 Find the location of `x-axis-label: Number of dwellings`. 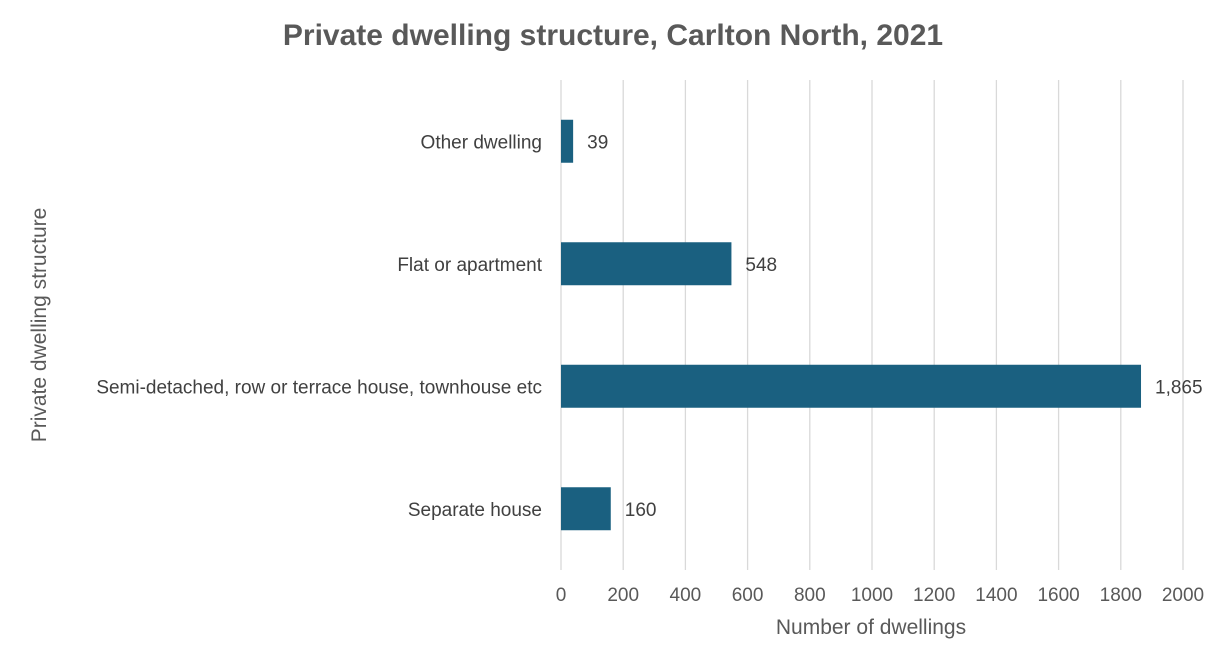

x-axis-label: Number of dwellings is located at coordinates (871, 627).